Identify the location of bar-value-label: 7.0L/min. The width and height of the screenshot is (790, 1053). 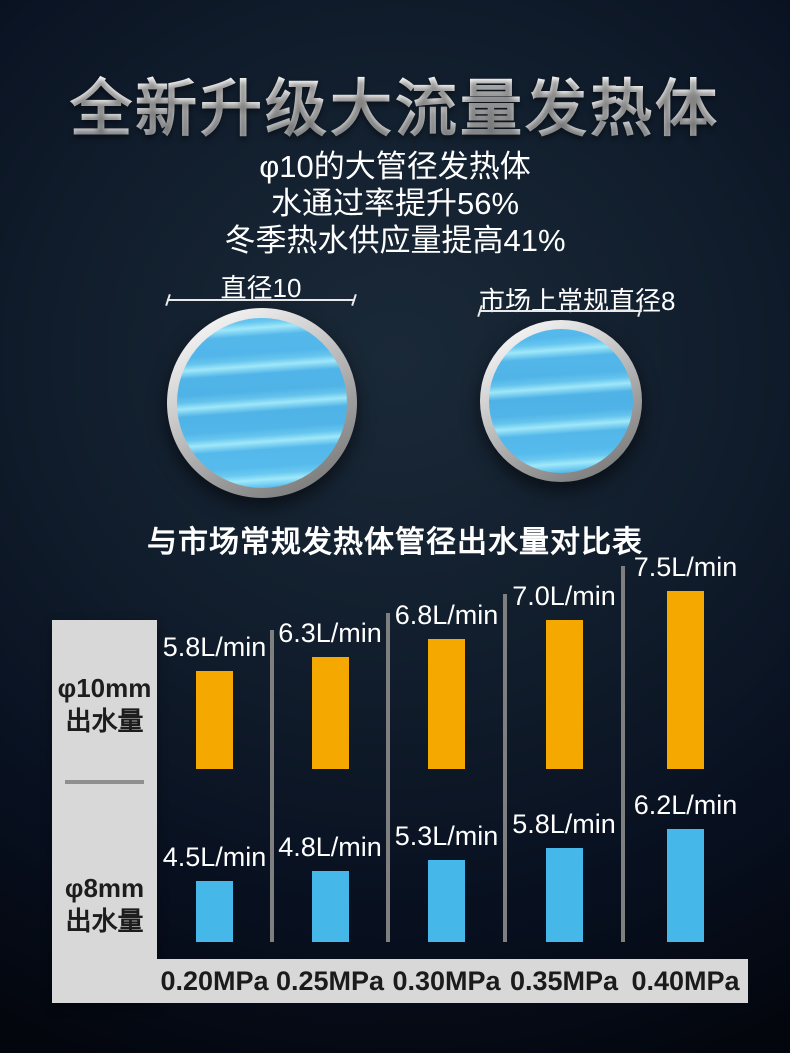
(564, 596).